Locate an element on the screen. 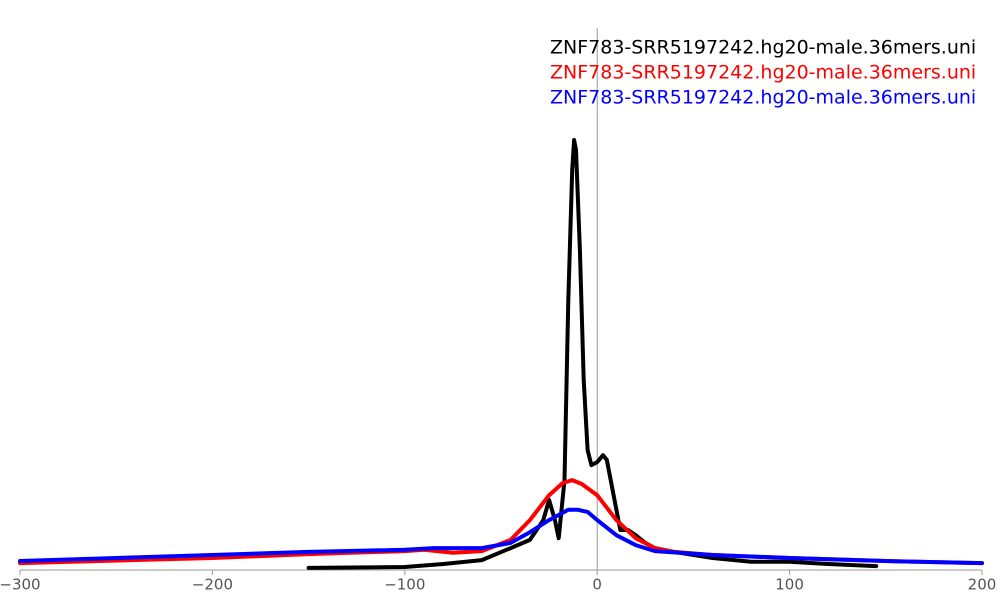  x-tick-label: 200 is located at coordinates (982, 585).